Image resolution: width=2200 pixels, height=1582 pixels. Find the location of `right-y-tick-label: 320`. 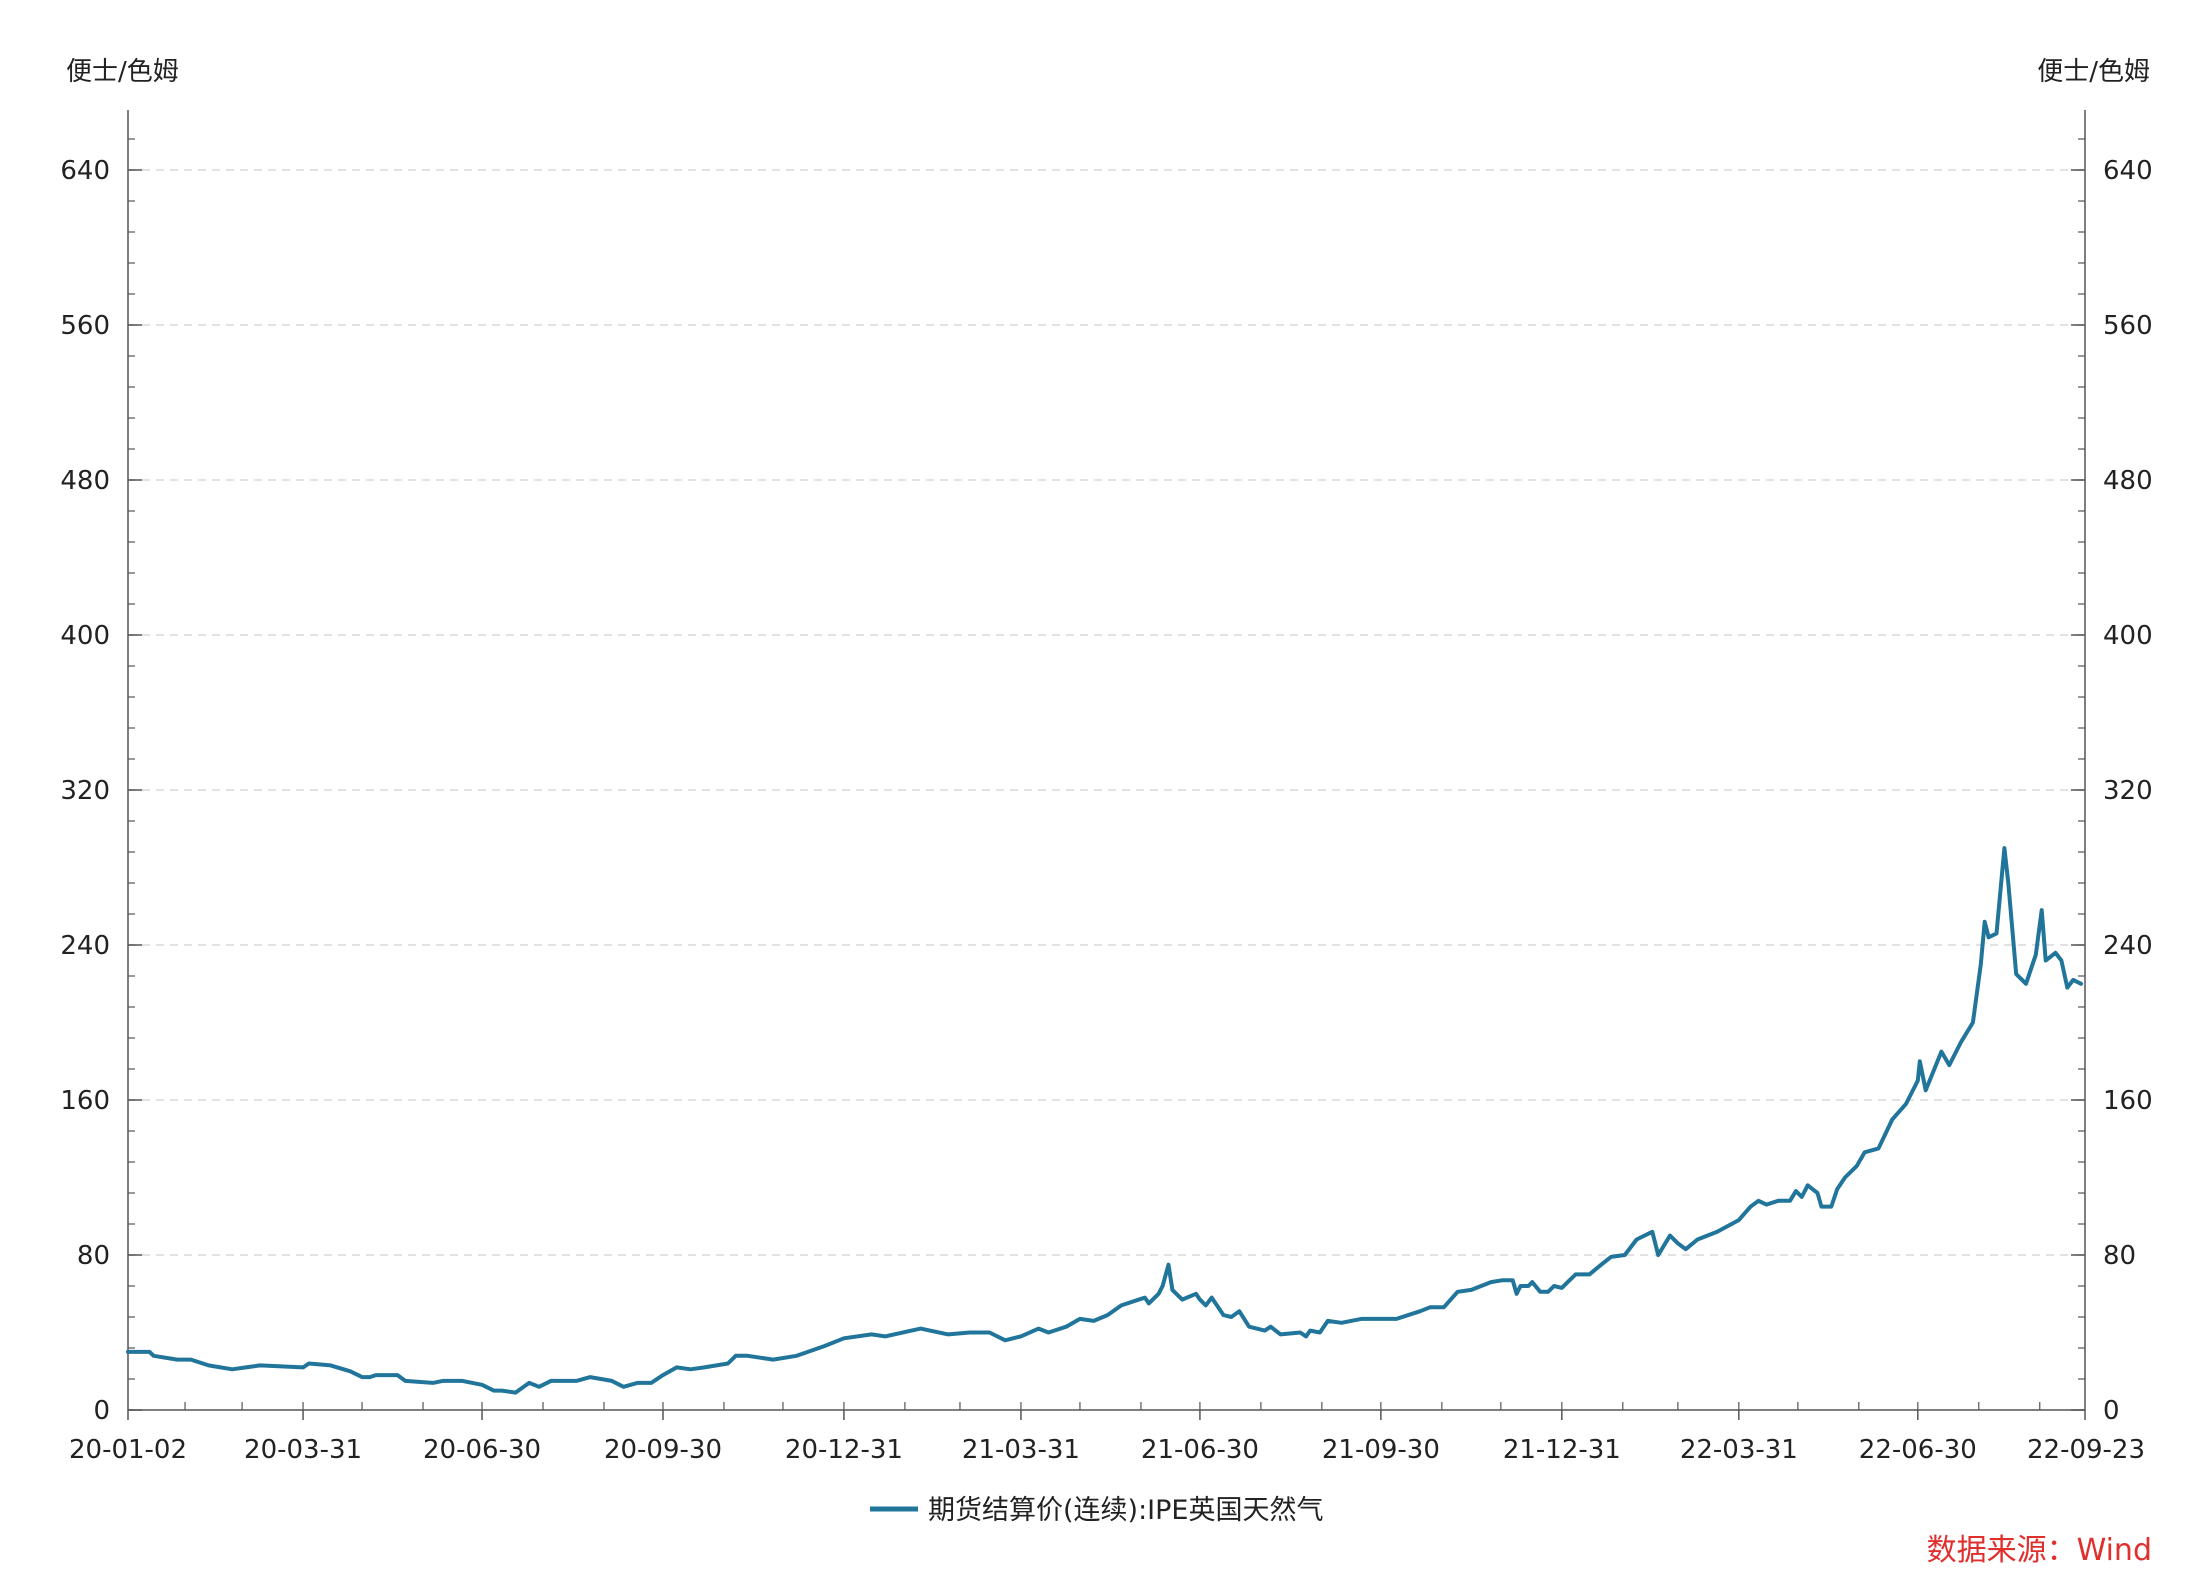

right-y-tick-label: 320 is located at coordinates (2128, 791).